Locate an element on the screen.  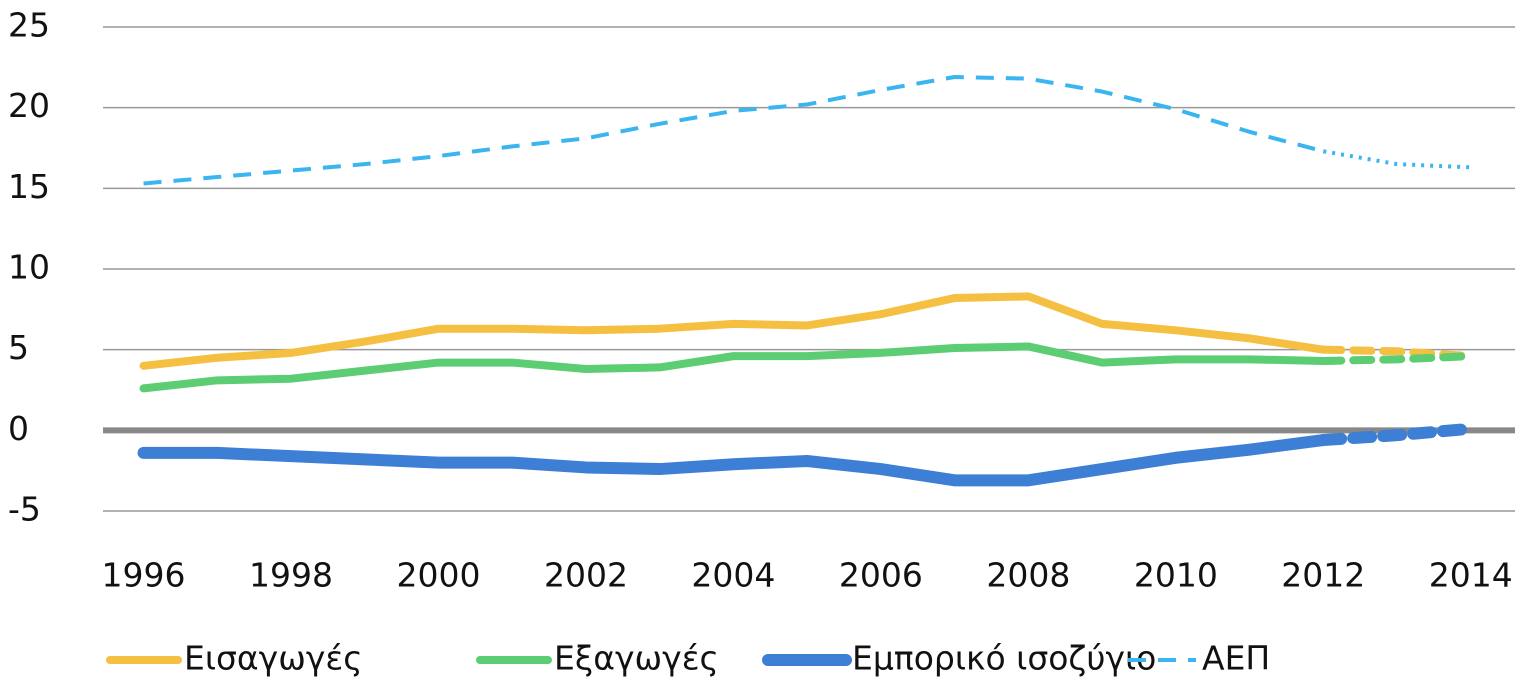
x-tick-label: 2010 is located at coordinates (1176, 575).